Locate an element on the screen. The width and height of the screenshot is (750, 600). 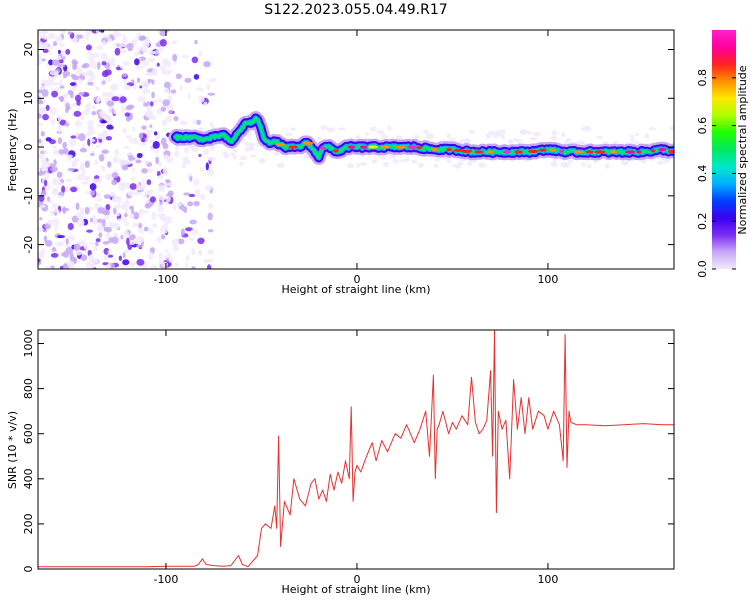
spectrogram-y-tick-label: 20 is located at coordinates (28, 50).